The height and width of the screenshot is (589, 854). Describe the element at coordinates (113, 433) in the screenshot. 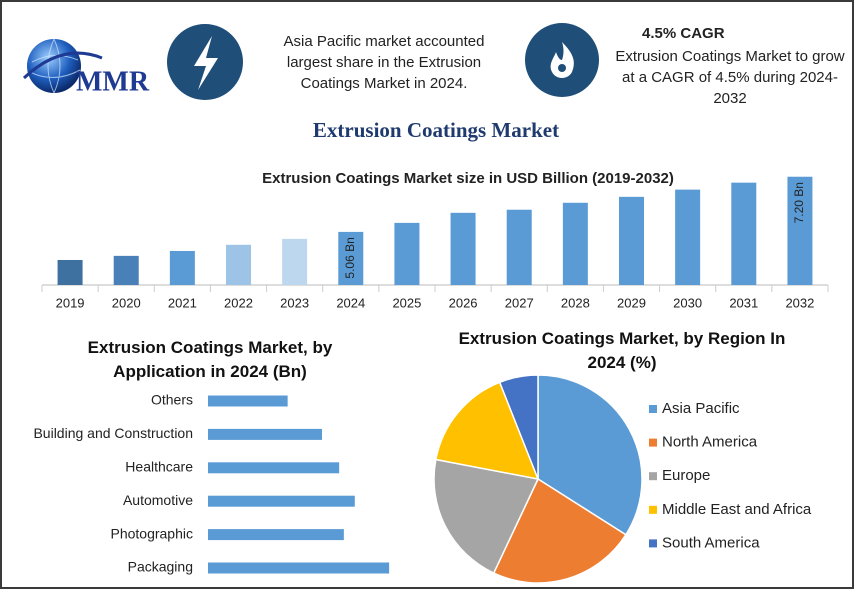

I see `category-label: Building and Construction` at that location.